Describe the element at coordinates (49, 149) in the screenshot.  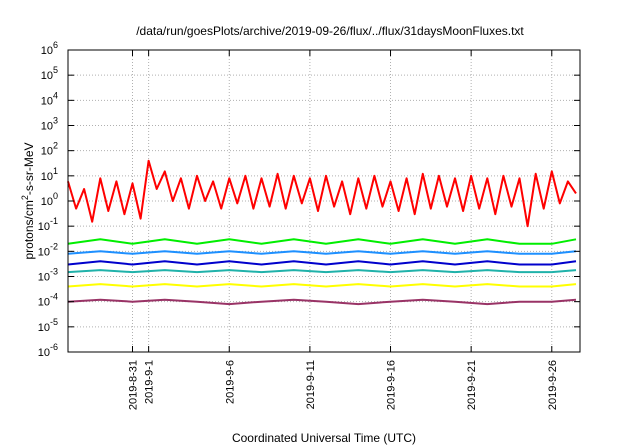
I see `y-tick-label: 10²` at that location.